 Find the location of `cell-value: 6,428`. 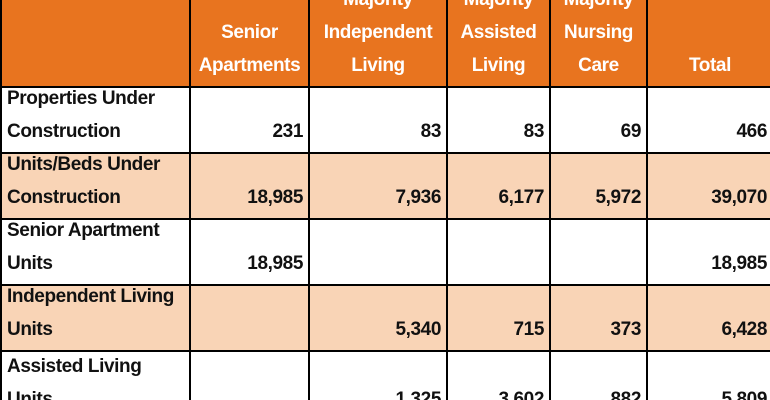

cell-value: 6,428 is located at coordinates (744, 329).